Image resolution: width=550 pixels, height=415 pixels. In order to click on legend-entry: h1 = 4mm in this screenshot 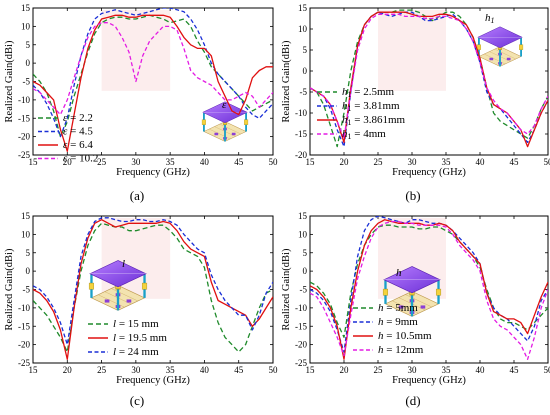, I will do `click(364, 134)`.